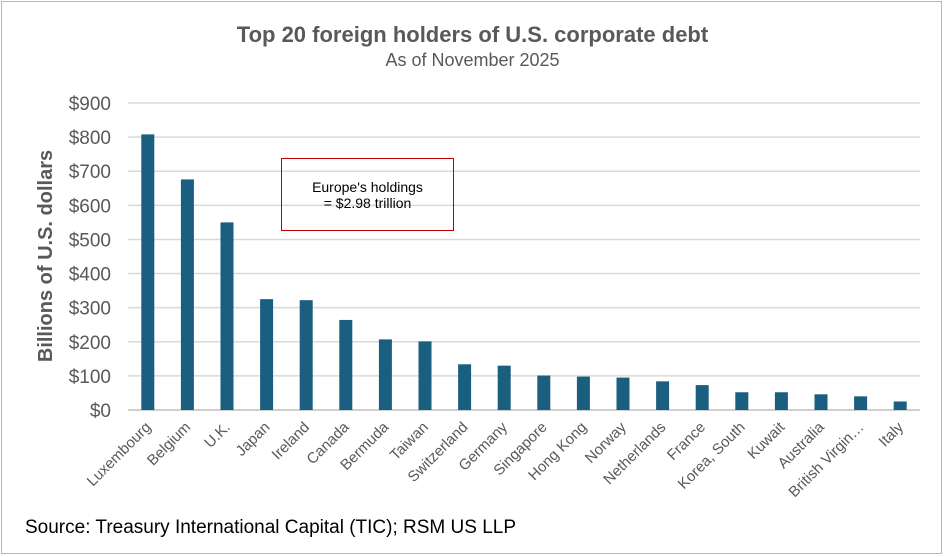  Describe the element at coordinates (367, 202) in the screenshot. I see `annotation-line-2: = $2.98 trillion` at that location.